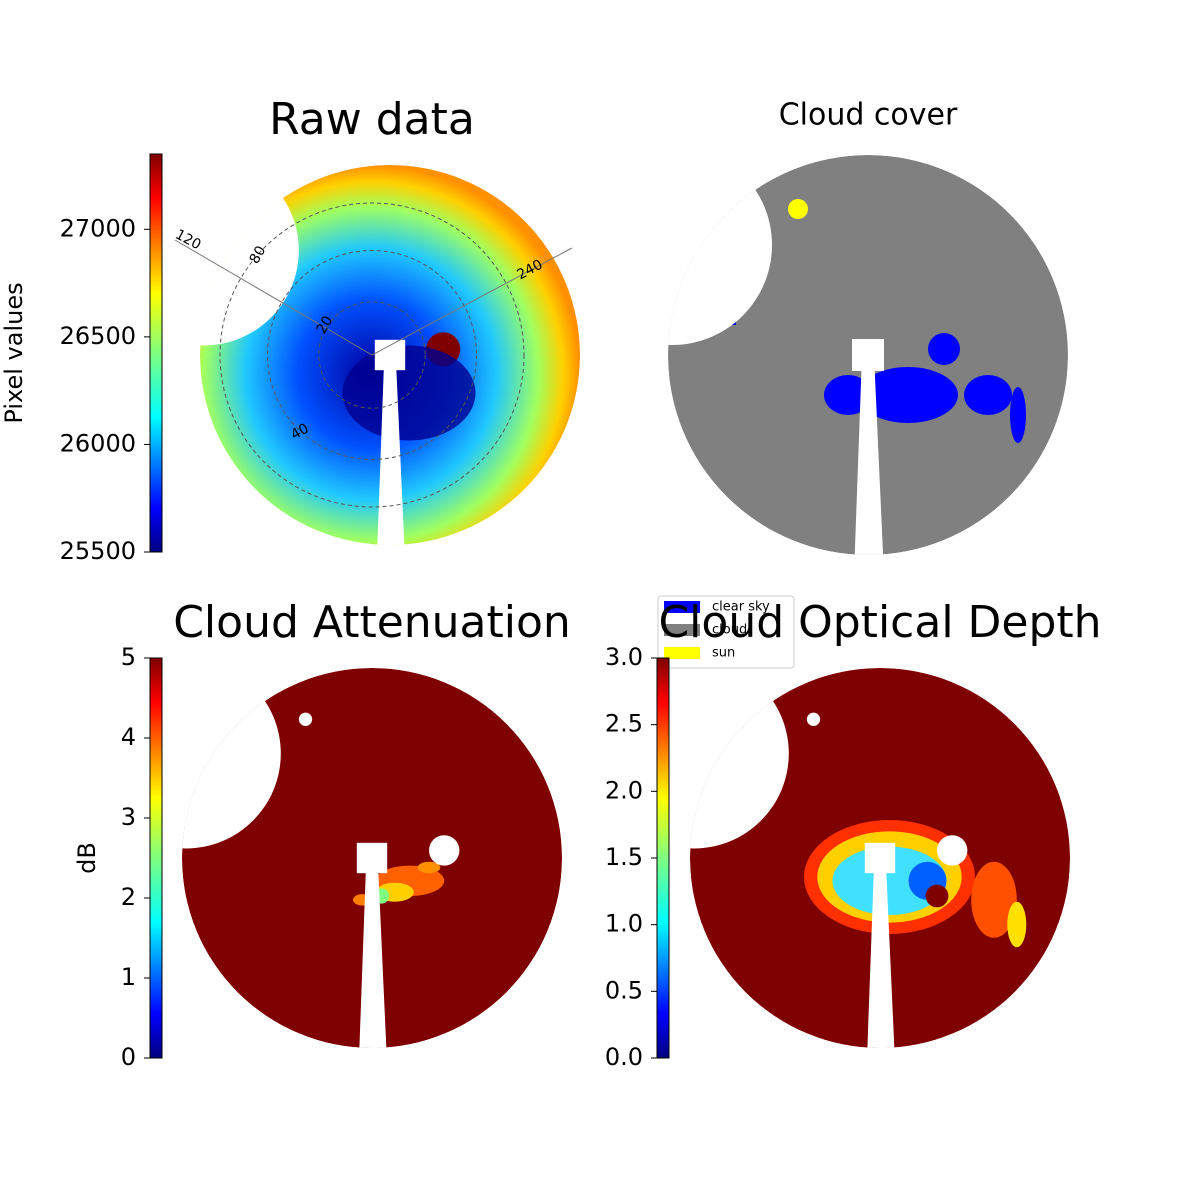 This screenshot has width=1200, height=1200. What do you see at coordinates (258, 254) in the screenshot?
I see `polar-label: 80` at bounding box center [258, 254].